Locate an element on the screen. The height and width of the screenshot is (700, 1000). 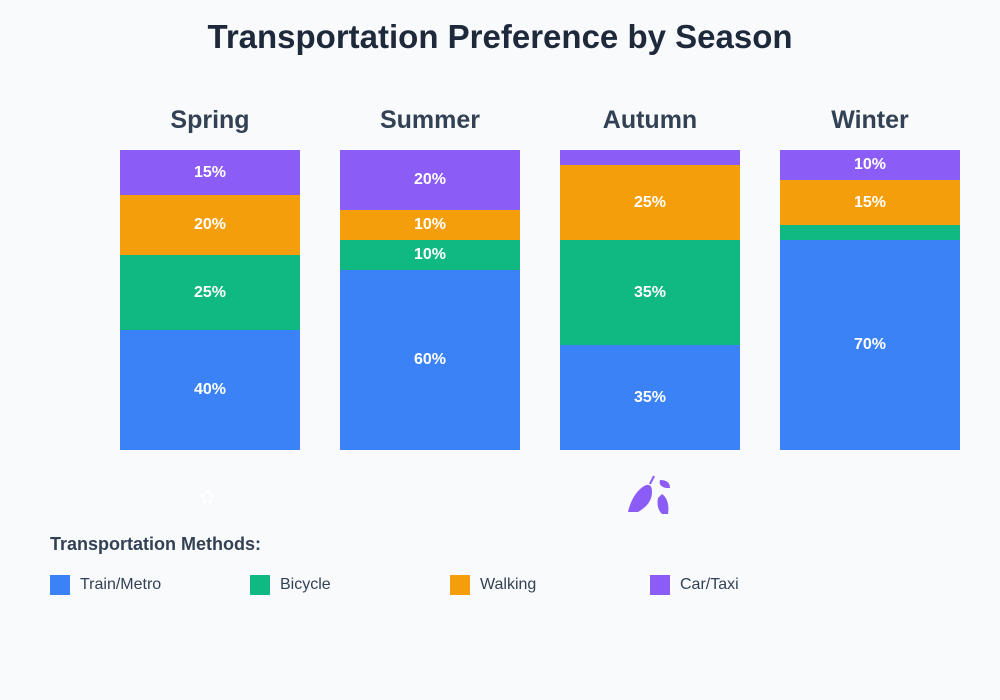
bar-segment-winter-bicycle is located at coordinates (870, 232).